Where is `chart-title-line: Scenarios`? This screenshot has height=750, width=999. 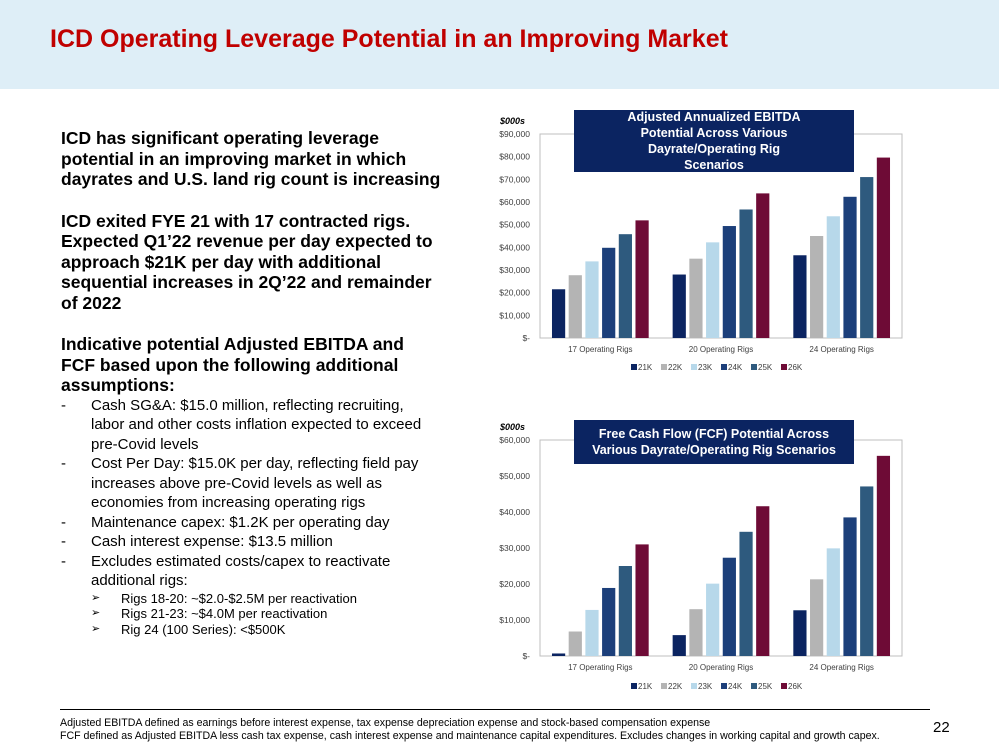
chart-title-line: Scenarios is located at coordinates (714, 165).